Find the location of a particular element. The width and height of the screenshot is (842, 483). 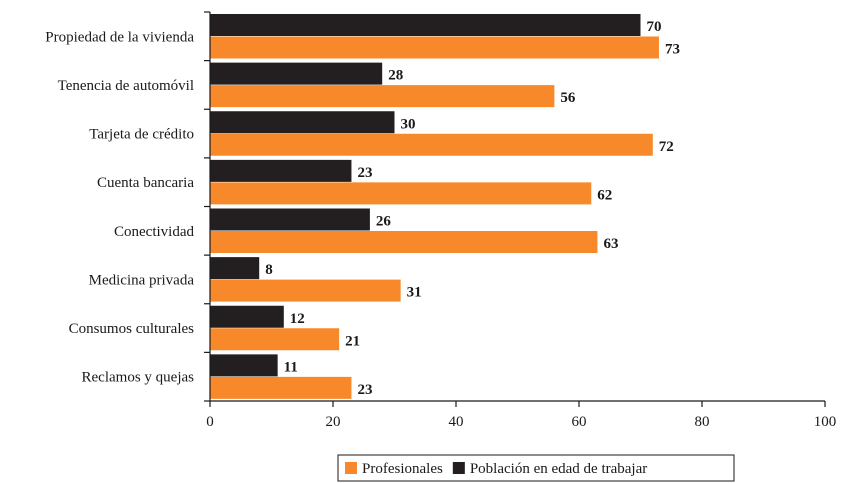

category-label-tarjeta-de-credito: Tarjeta de crédito is located at coordinates (141, 135).